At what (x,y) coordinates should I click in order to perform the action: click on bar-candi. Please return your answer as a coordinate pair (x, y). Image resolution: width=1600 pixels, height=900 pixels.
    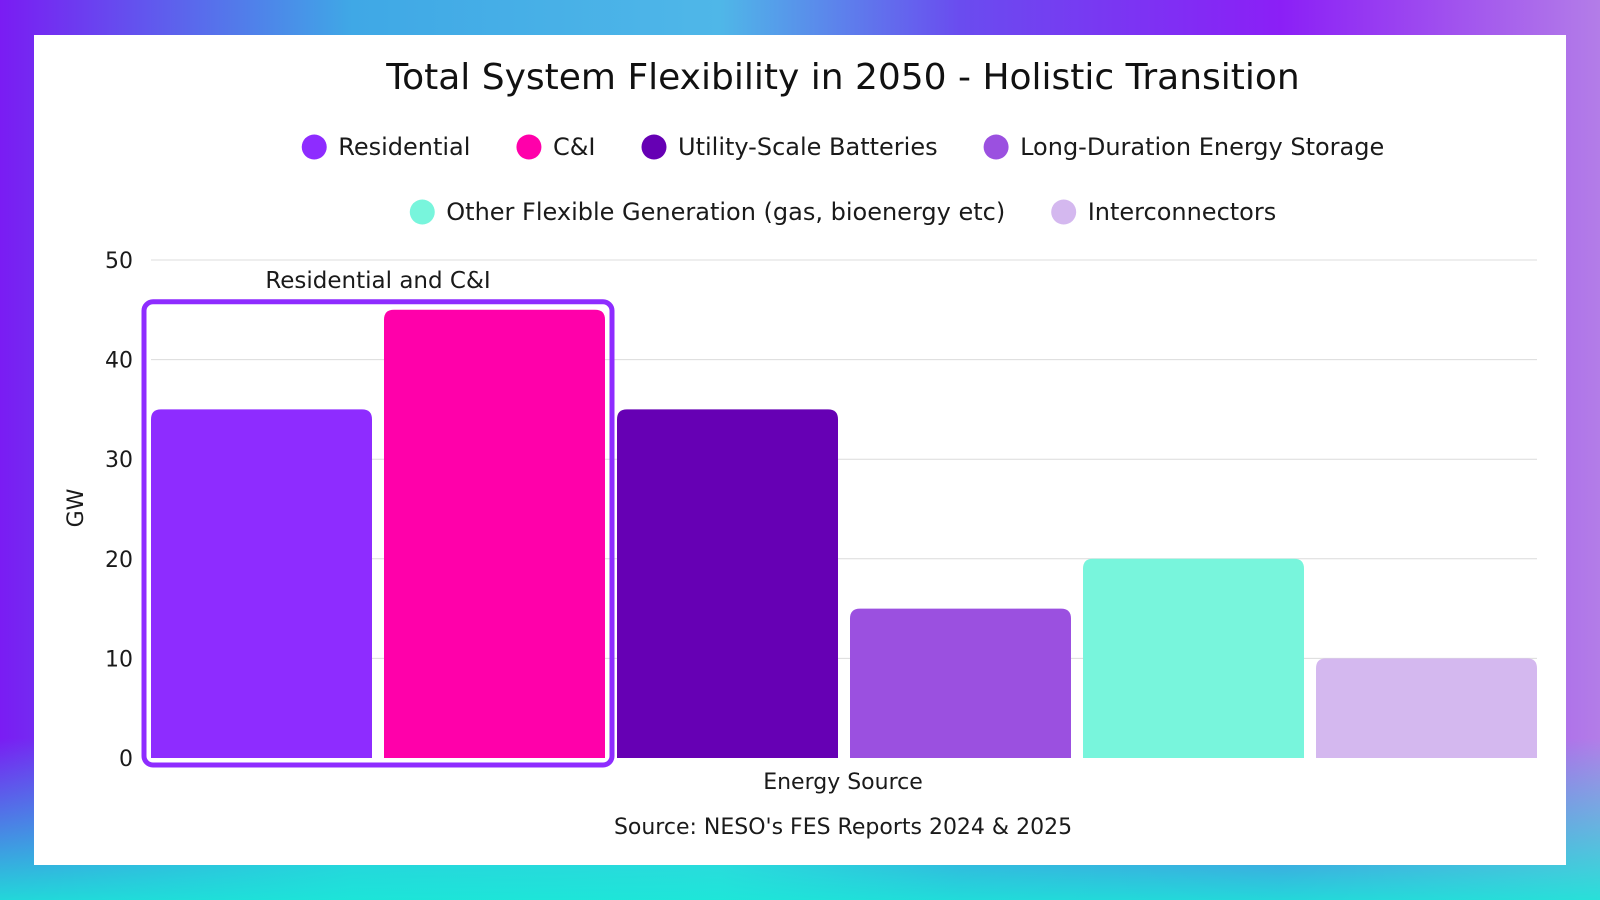
    Looking at the image, I should click on (494, 533).